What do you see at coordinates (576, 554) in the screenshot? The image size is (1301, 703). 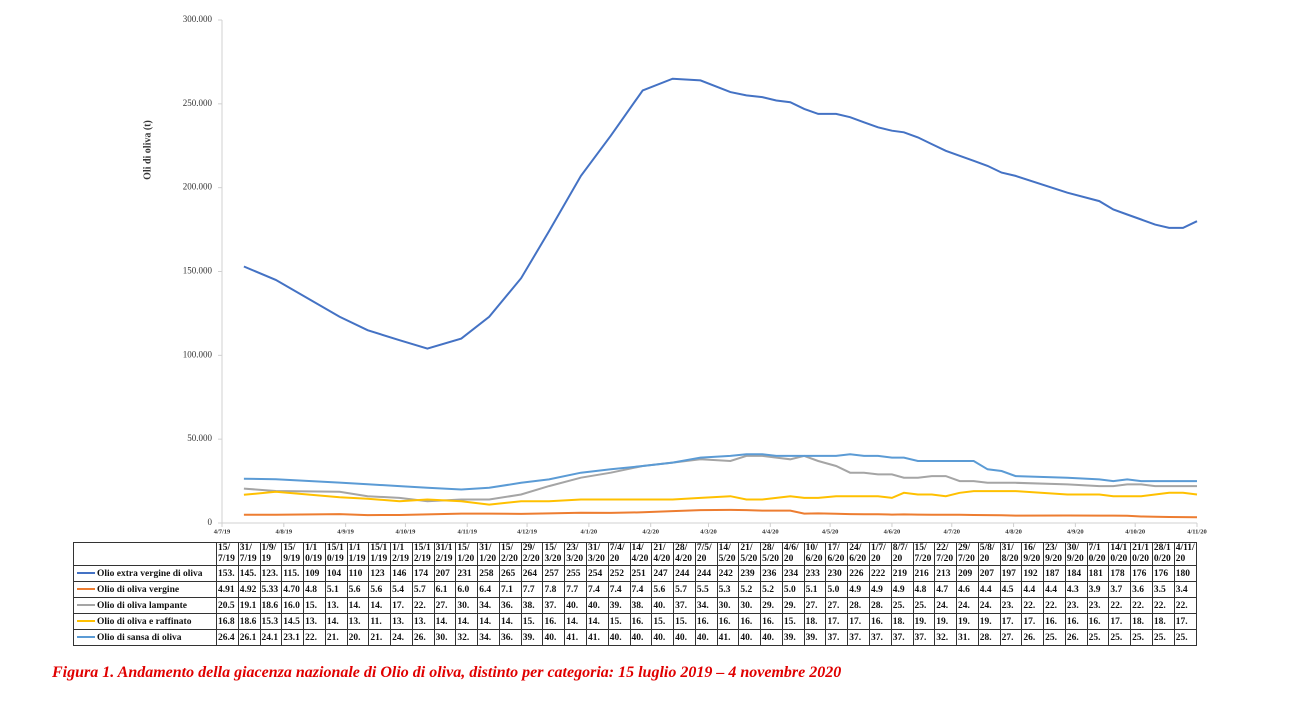 I see `table-header-cell: 23/3/20` at bounding box center [576, 554].